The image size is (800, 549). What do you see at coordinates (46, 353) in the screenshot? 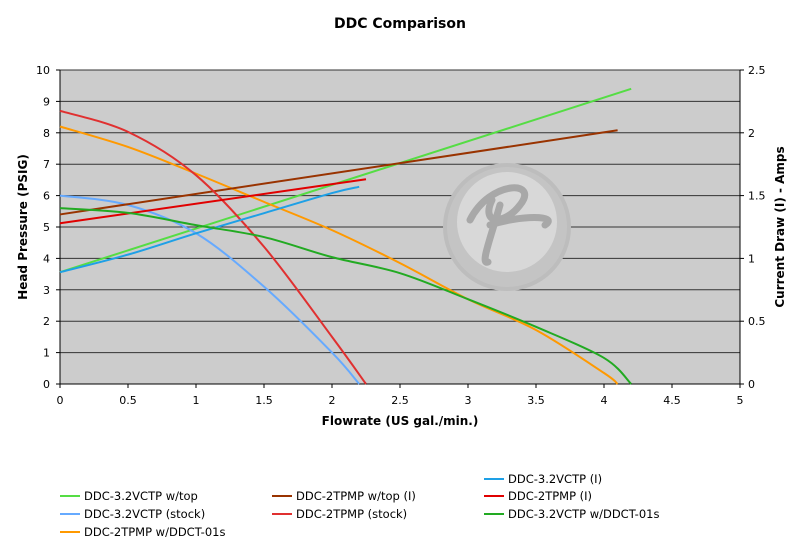
I see `y-tick-label: 1` at bounding box center [46, 353].